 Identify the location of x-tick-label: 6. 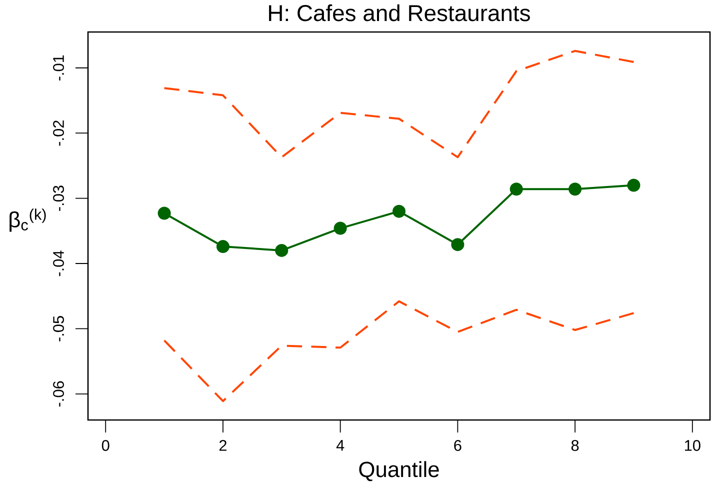
(458, 445).